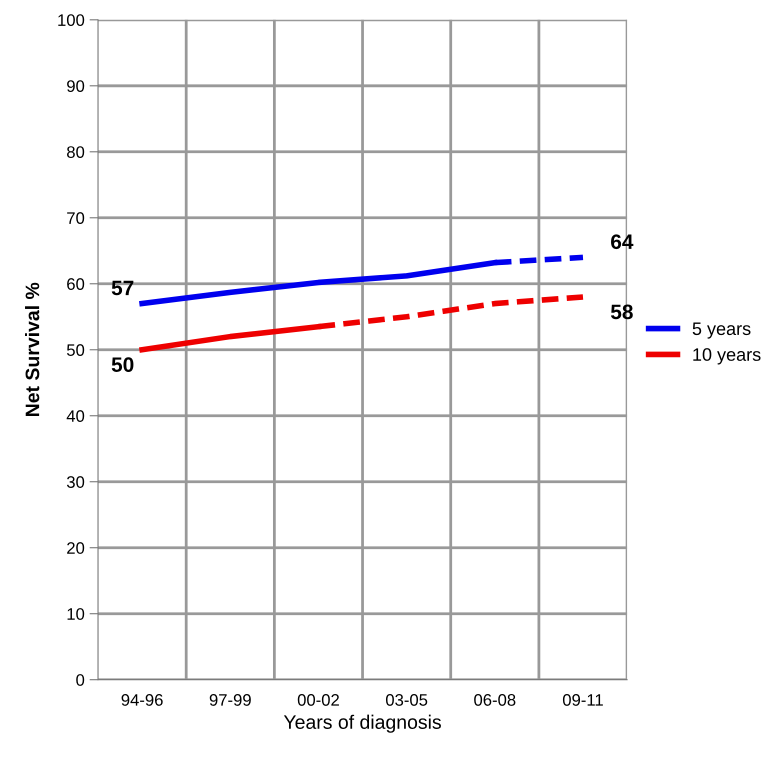 This screenshot has height=762, width=778. What do you see at coordinates (75, 350) in the screenshot?
I see `y-tick-label: 50` at bounding box center [75, 350].